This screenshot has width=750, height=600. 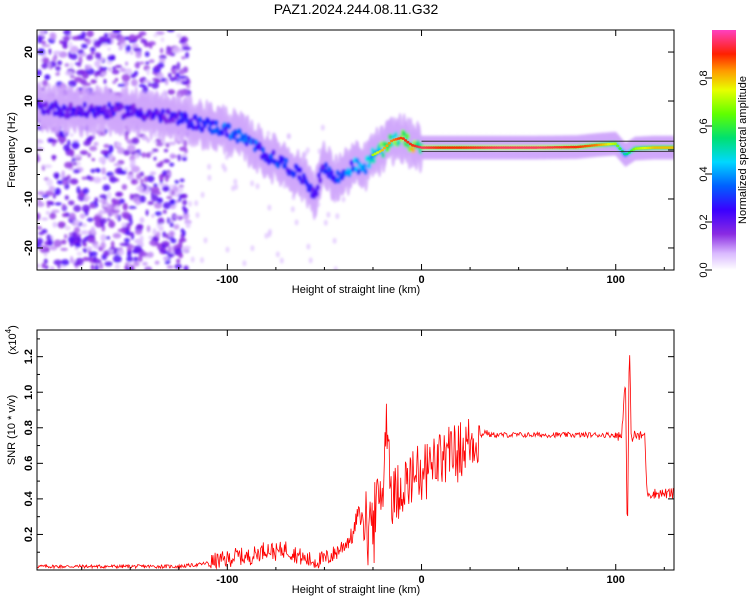 What do you see at coordinates (704, 269) in the screenshot?
I see `colorbar-tick-label: 0.0` at bounding box center [704, 269].